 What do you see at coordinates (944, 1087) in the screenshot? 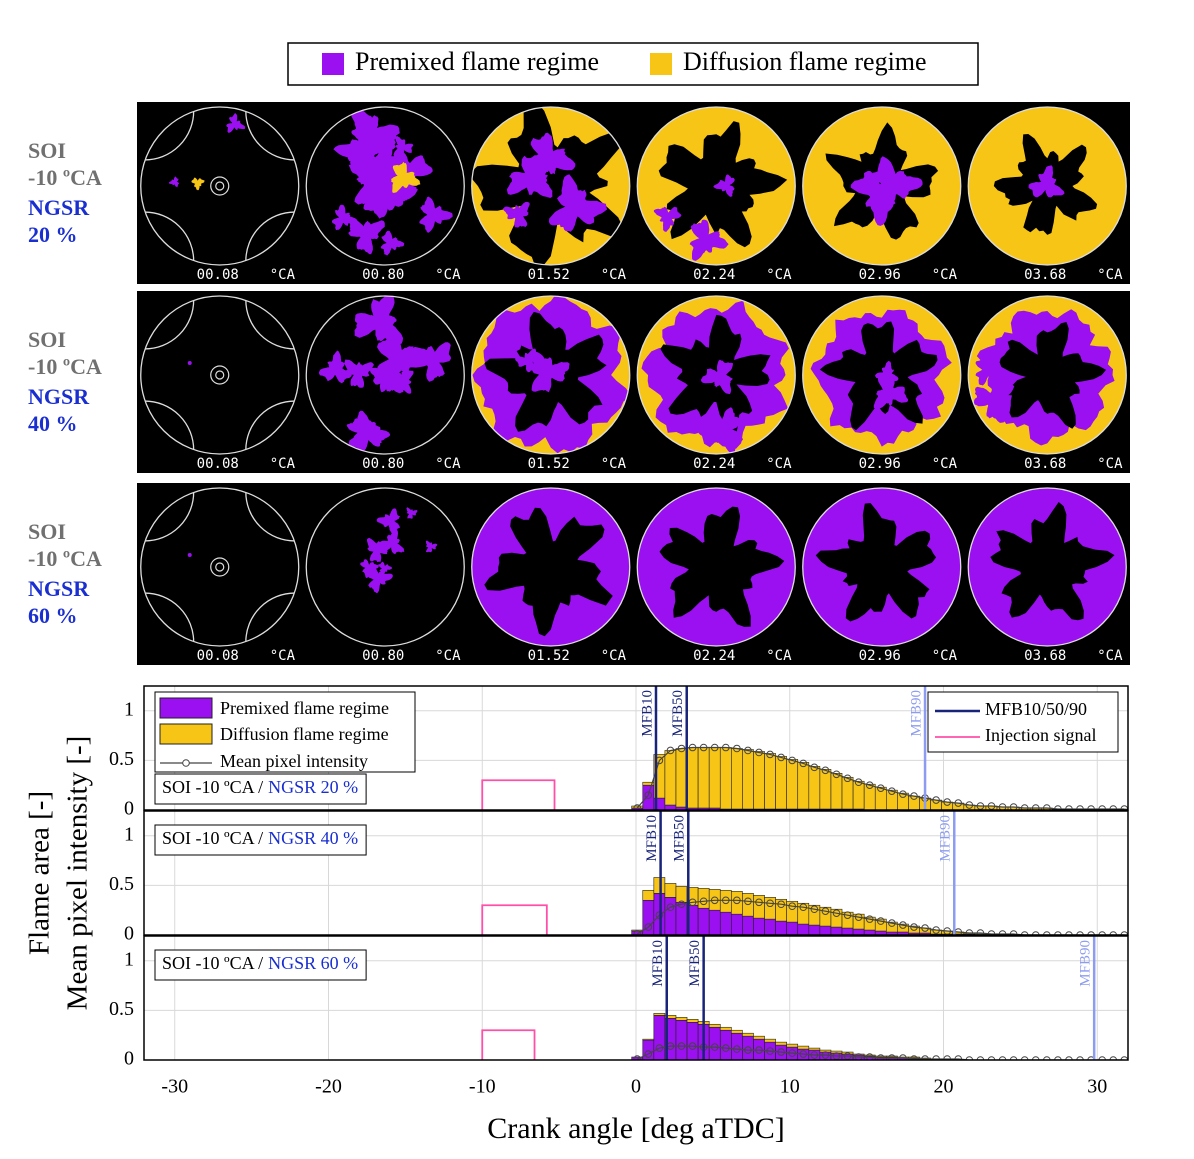
I see `x-tick-label: 20` at bounding box center [944, 1087].